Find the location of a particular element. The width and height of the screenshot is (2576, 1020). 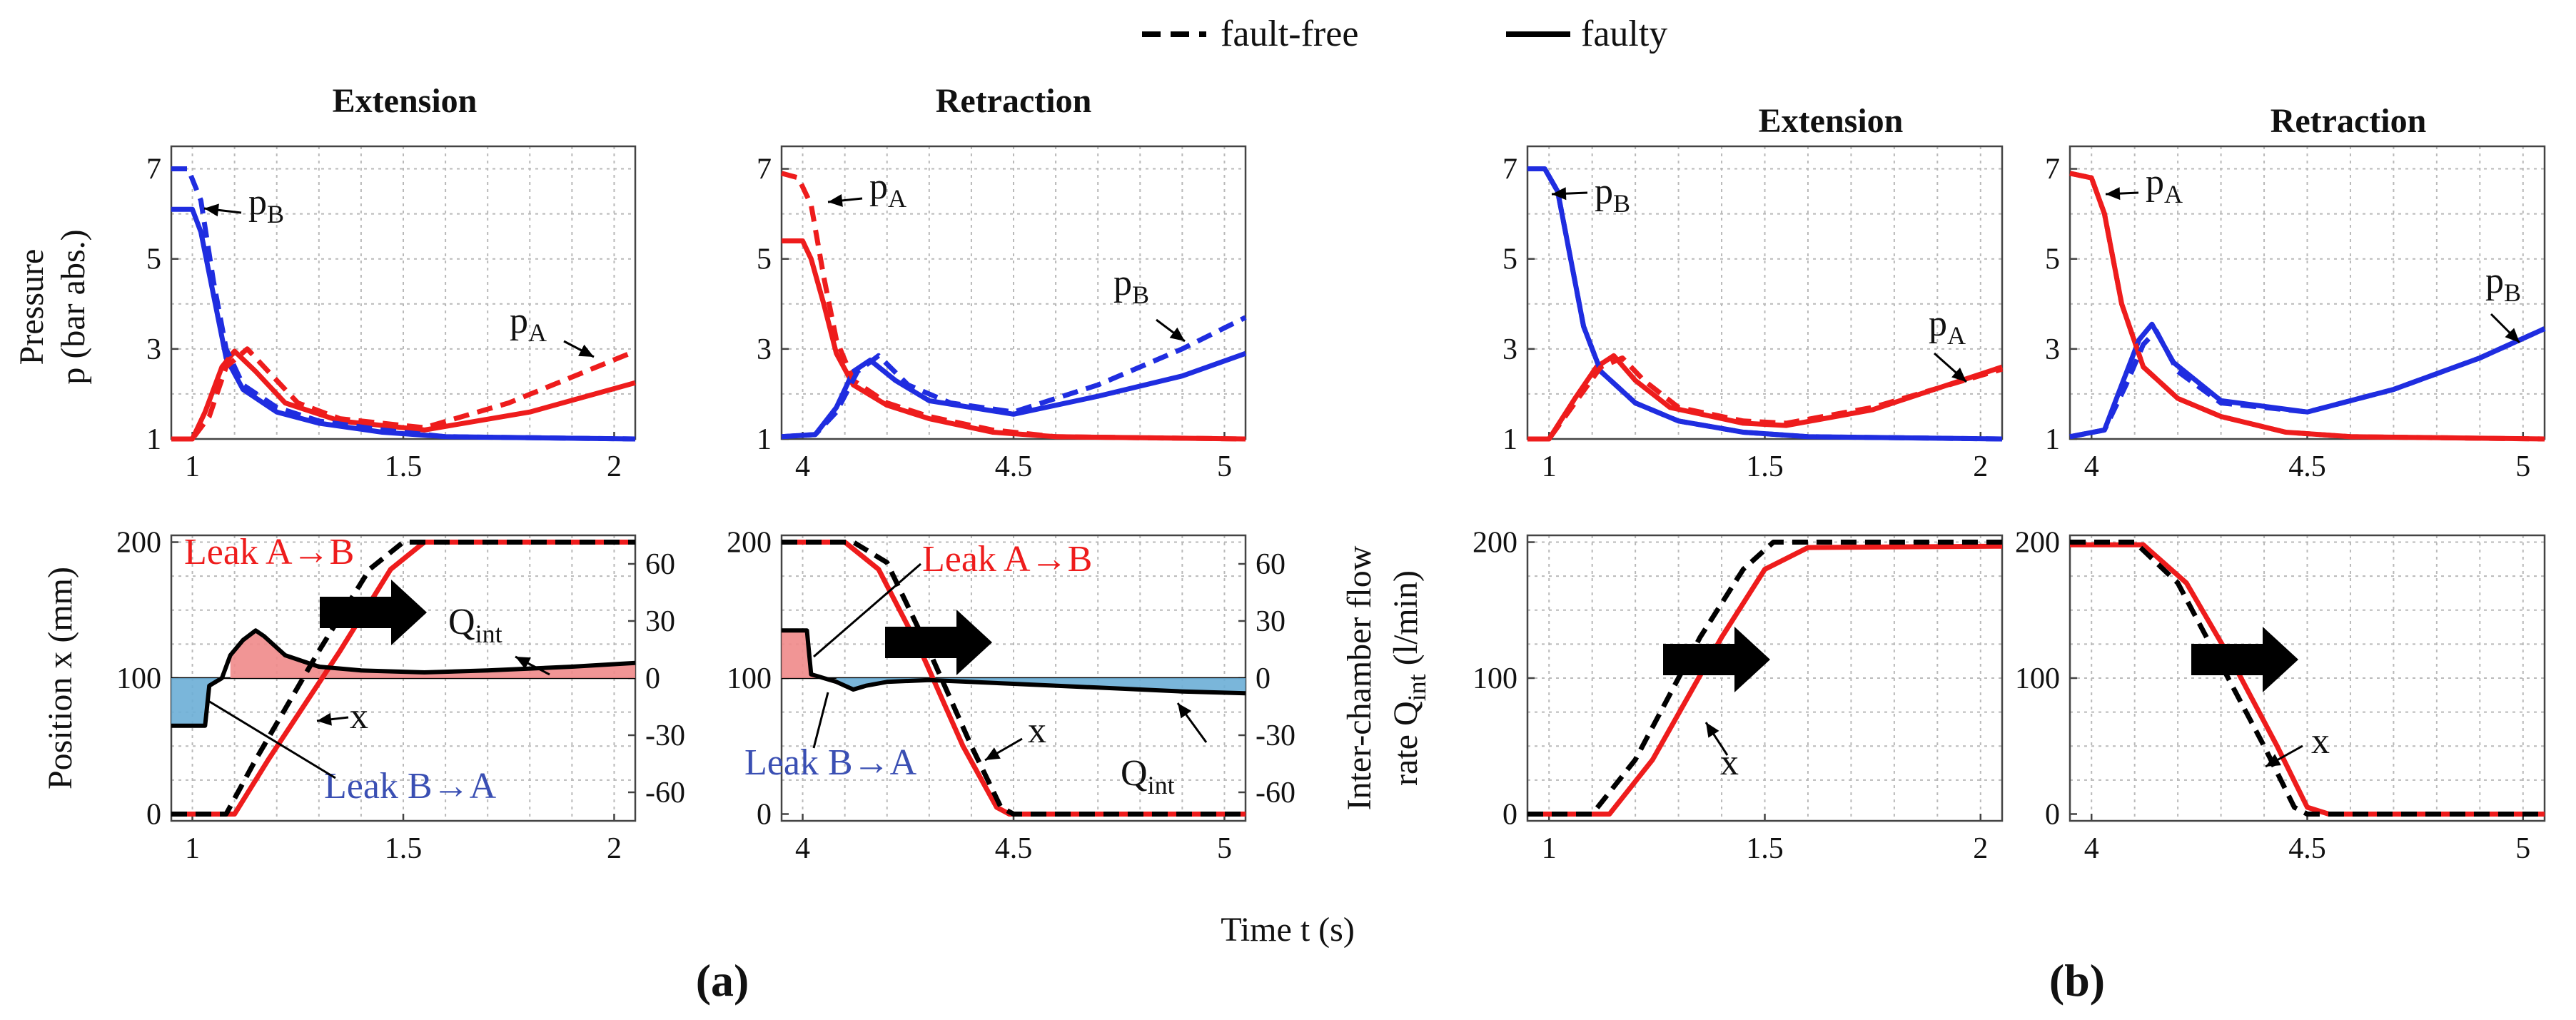

direction-arrow-a-ext is located at coordinates (373, 612).